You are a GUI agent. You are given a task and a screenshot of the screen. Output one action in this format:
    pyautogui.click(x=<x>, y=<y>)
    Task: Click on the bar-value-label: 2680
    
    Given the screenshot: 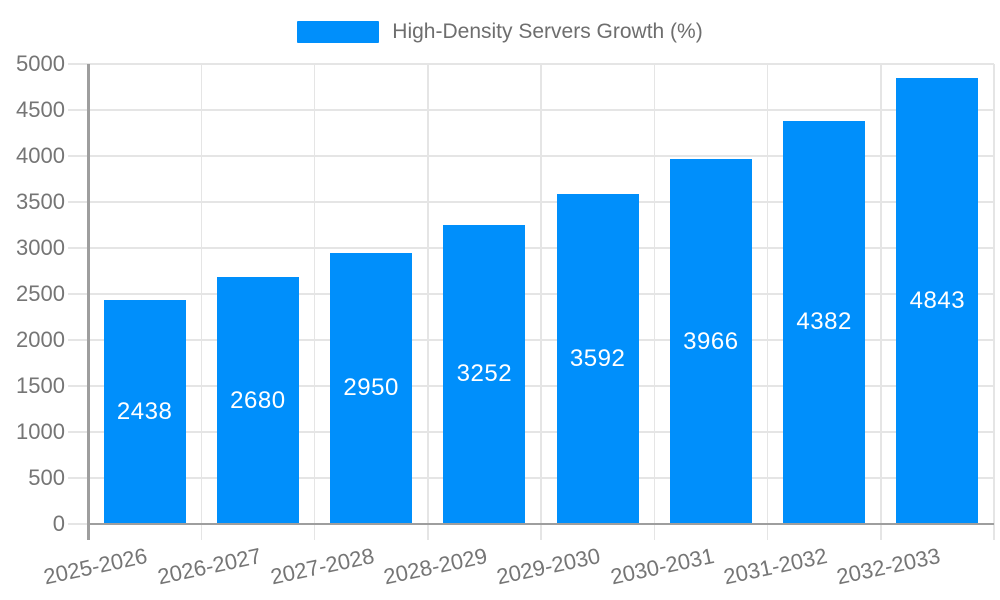 What is the action you would take?
    pyautogui.click(x=258, y=400)
    